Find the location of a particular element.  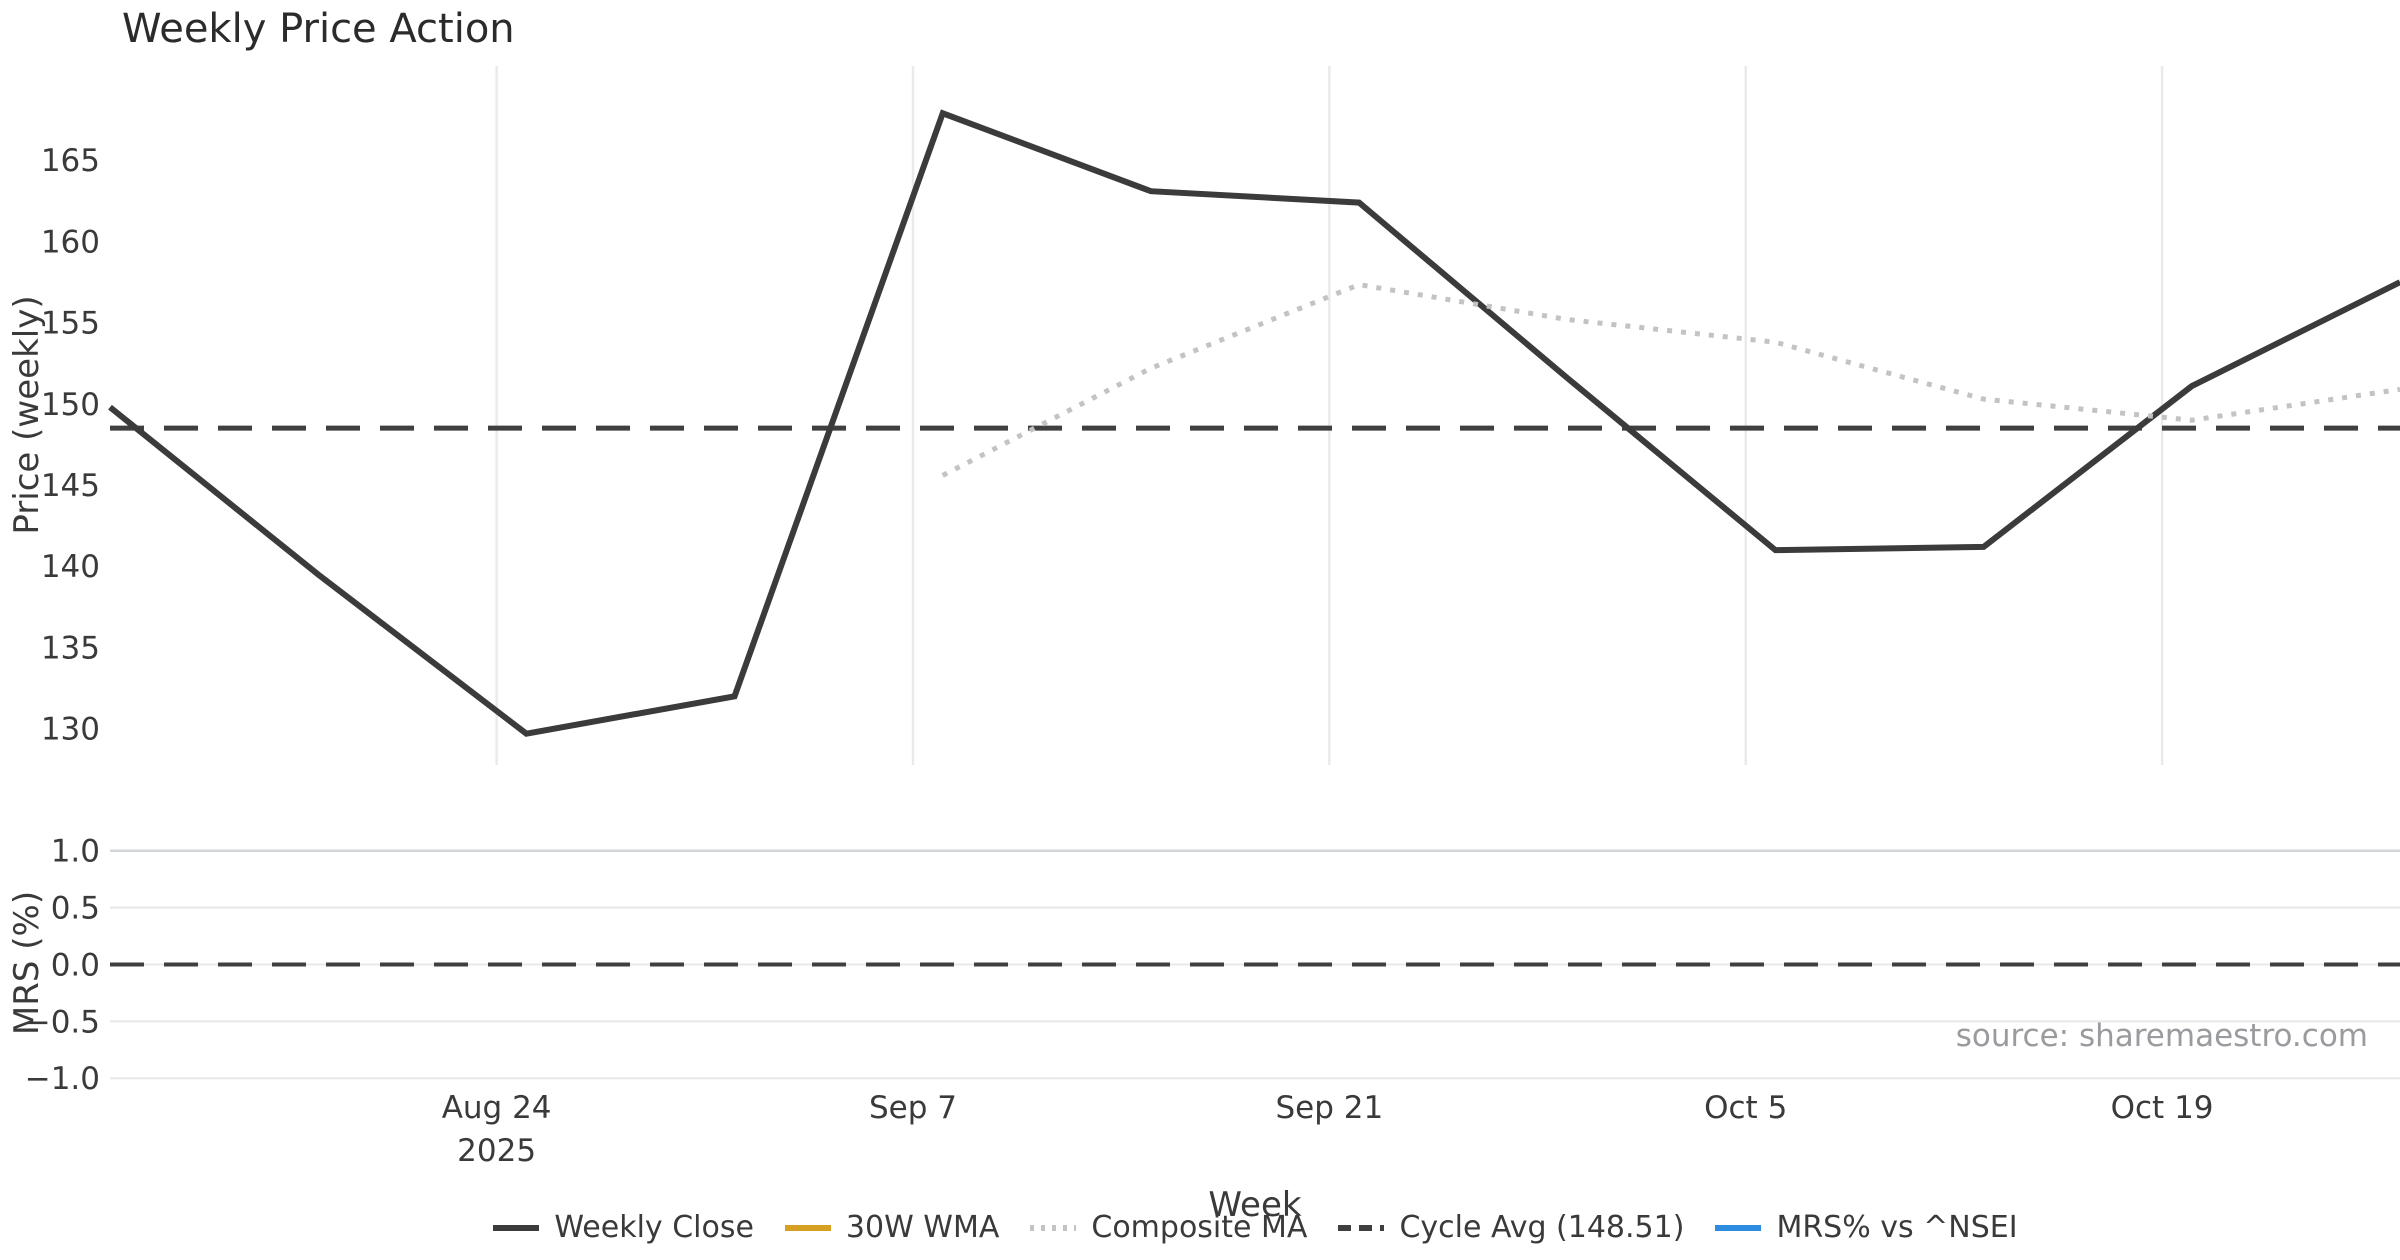

legend-item-label: MRS% vs ^NSEI is located at coordinates (1897, 1227).